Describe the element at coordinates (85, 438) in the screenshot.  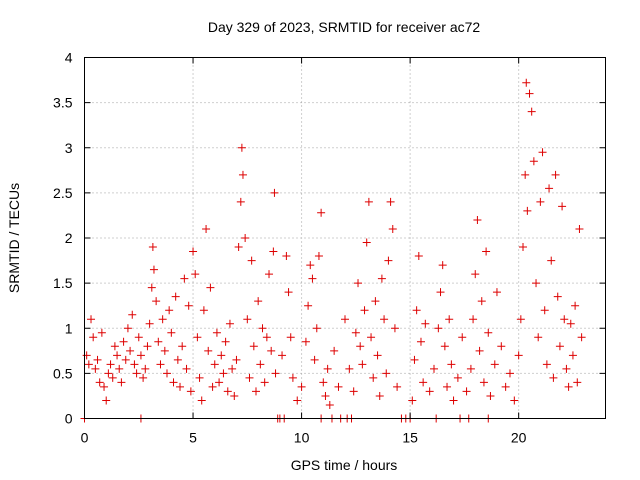
I see `x-tick-label: 0` at that location.